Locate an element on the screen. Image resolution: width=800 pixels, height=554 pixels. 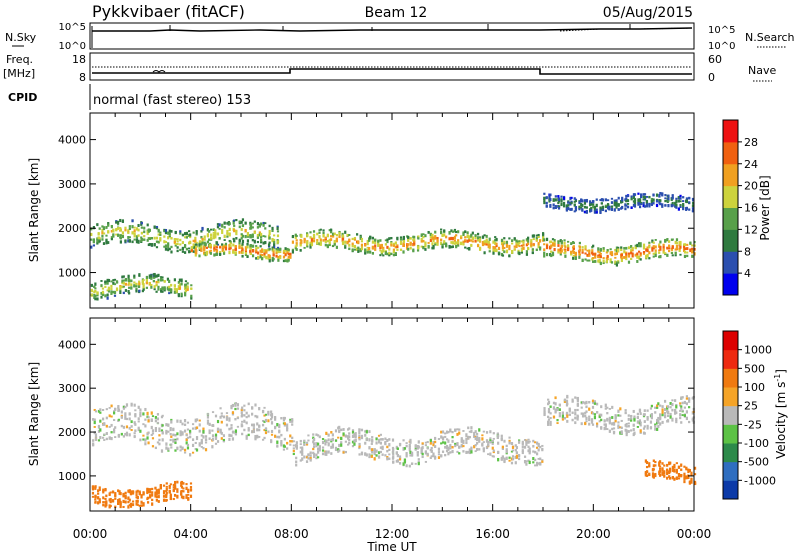
colorbar-swatch is located at coordinates (730, 196).